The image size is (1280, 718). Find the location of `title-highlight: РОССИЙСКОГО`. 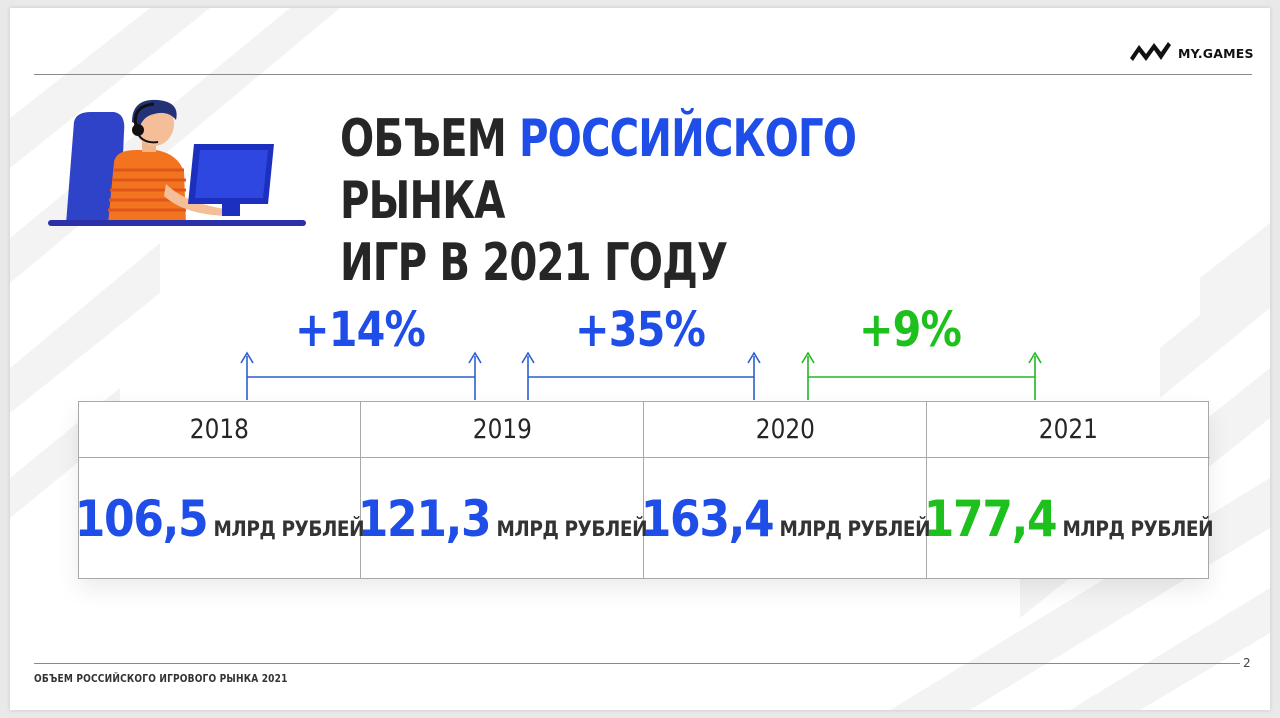

title-highlight: РОССИЙСКОГО is located at coordinates (688, 139).